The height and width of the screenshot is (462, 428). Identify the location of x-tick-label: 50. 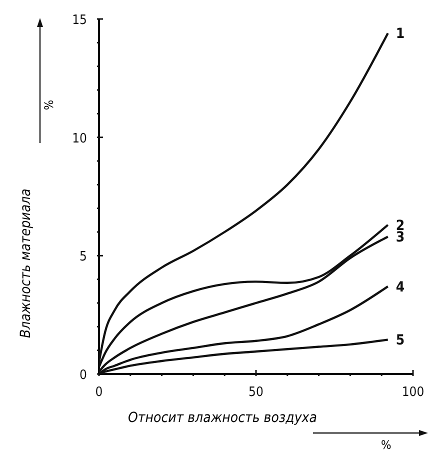
(256, 392).